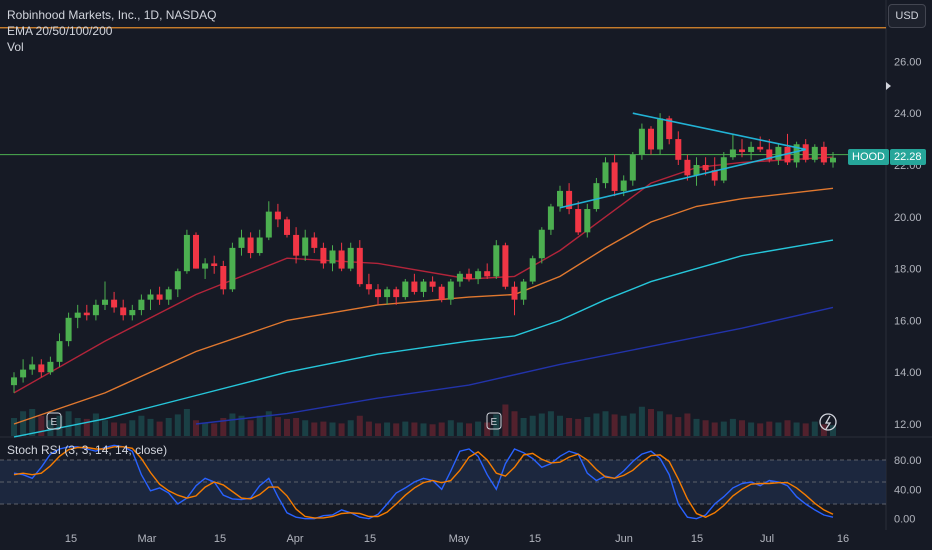  What do you see at coordinates (60, 31) in the screenshot?
I see `ema-indicator-label: EMA 20/50/100/200` at bounding box center [60, 31].